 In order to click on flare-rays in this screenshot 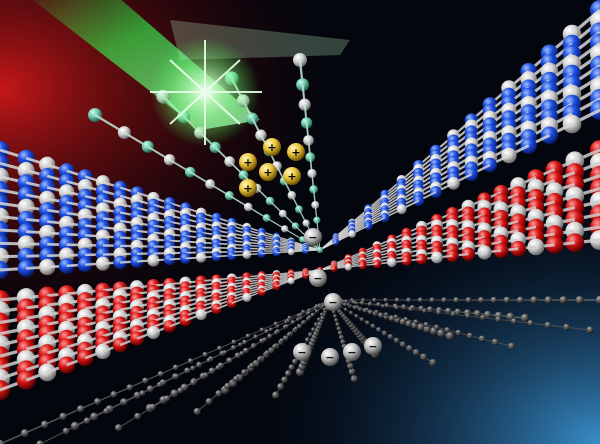, I will do `click(206, 92)`.